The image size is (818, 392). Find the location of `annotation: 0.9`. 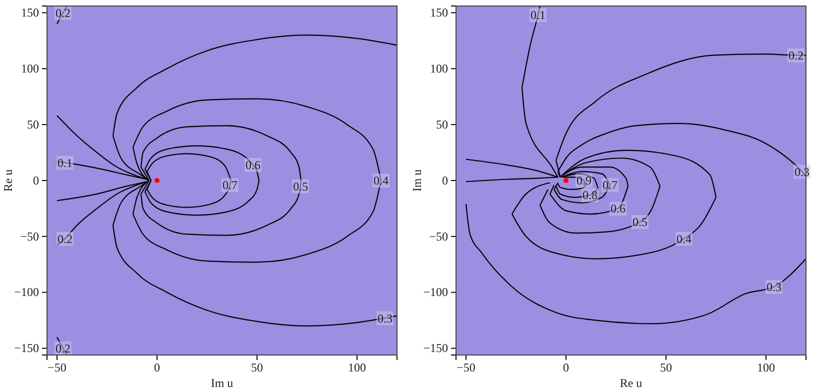

annotation: 0.9 is located at coordinates (584, 181).